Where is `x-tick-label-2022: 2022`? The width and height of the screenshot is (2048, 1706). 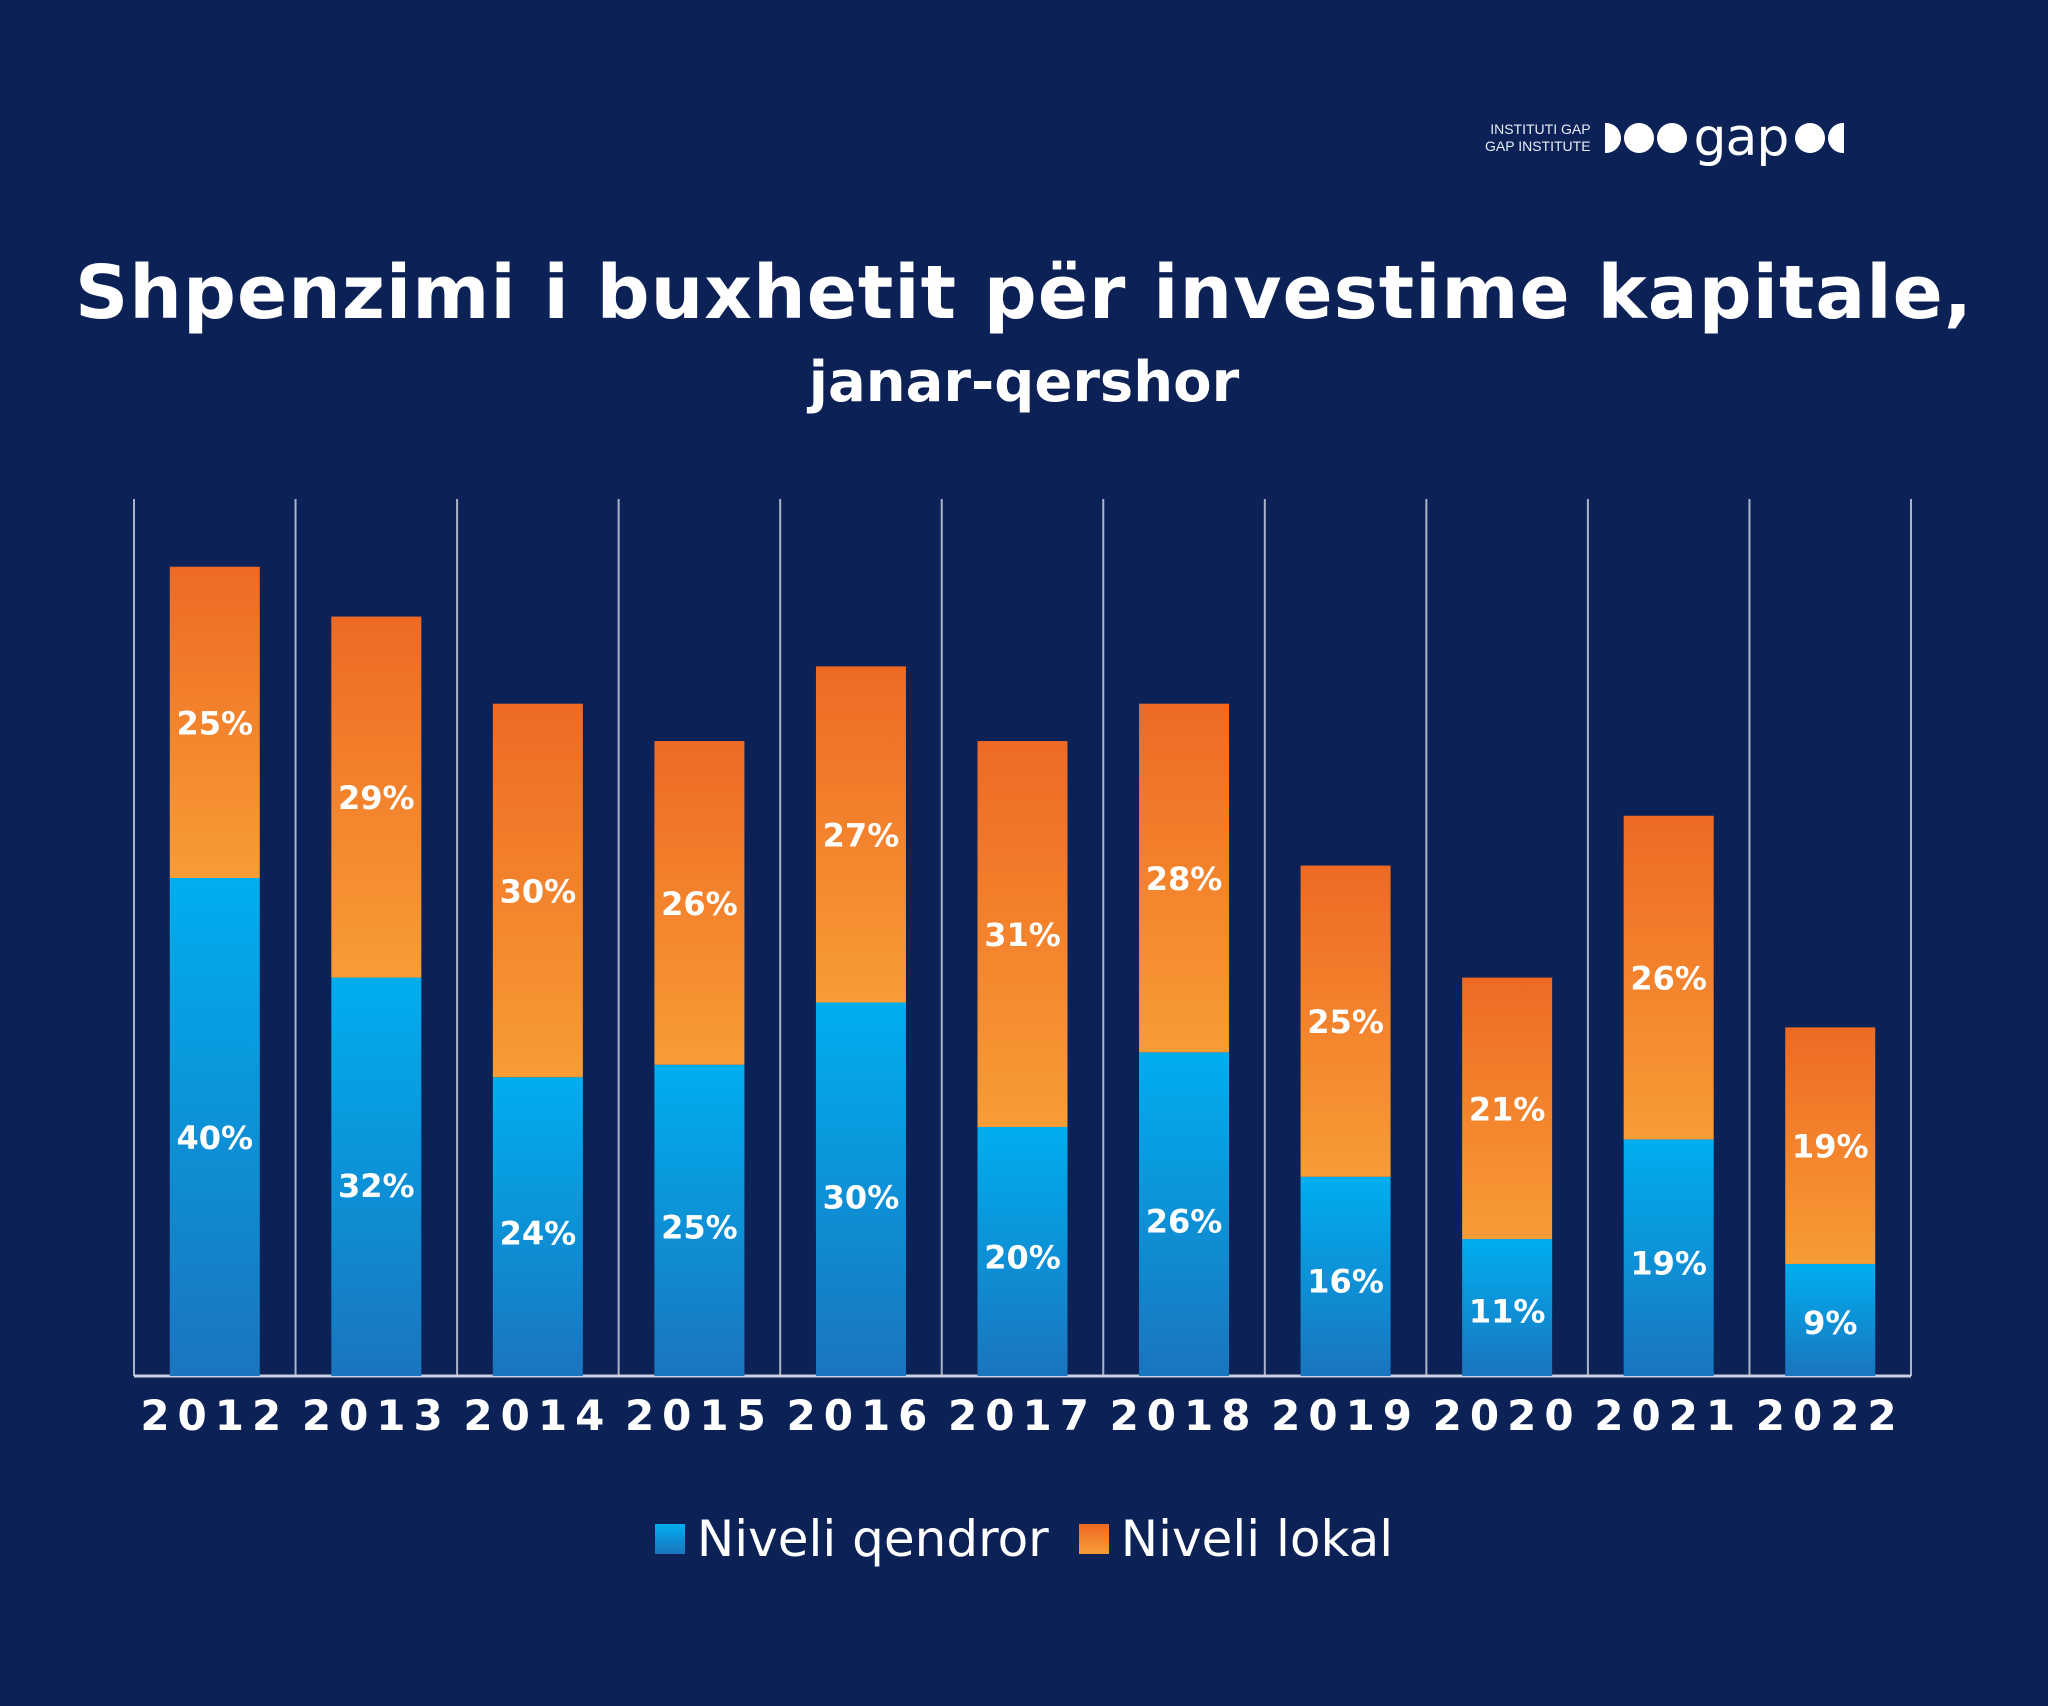
x-tick-label-2022: 2022 is located at coordinates (1830, 1415).